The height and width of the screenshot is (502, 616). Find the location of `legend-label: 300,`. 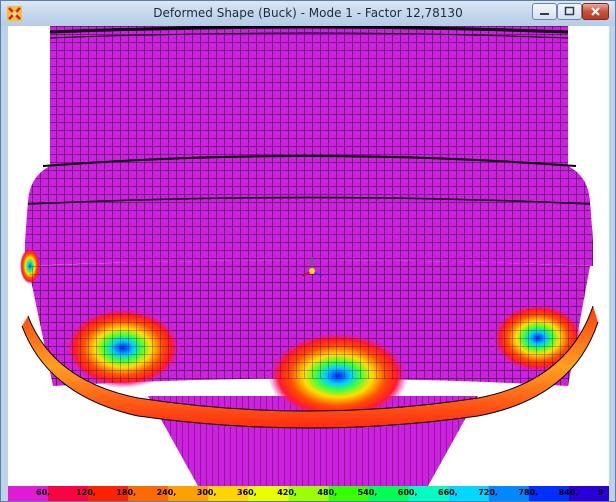

legend-label: 300, is located at coordinates (206, 492).